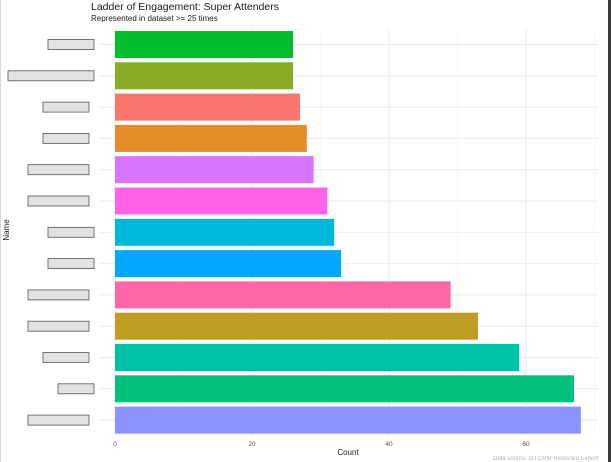 This screenshot has height=462, width=611. I want to click on chart-caption: Data source: D.I.CRM Redacted Export, so click(546, 459).